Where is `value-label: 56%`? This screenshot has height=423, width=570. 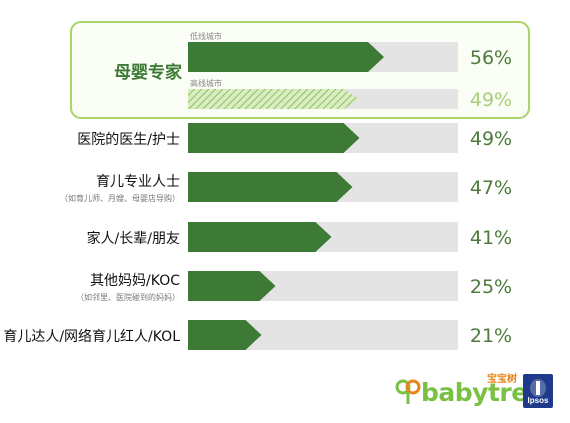
value-label: 56% is located at coordinates (491, 58).